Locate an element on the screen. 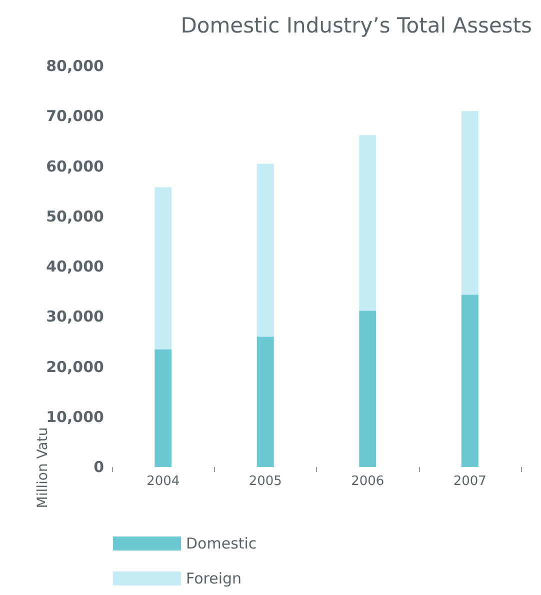 Image resolution: width=541 pixels, height=595 pixels. chart-title: Domestic Industry’s Total Assests is located at coordinates (356, 26).